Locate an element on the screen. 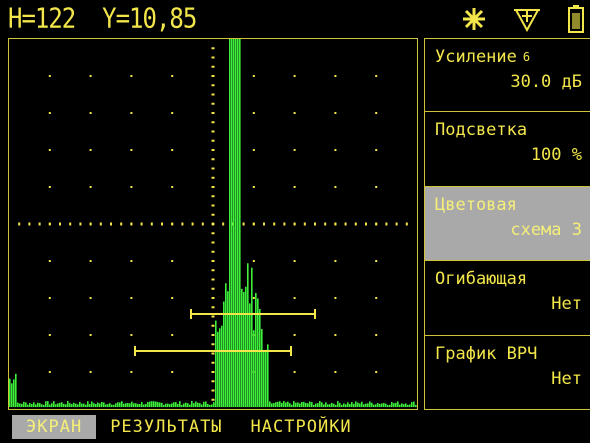  sidebar-item-tvg-curve: График ВРЧ Нет is located at coordinates (507, 372).